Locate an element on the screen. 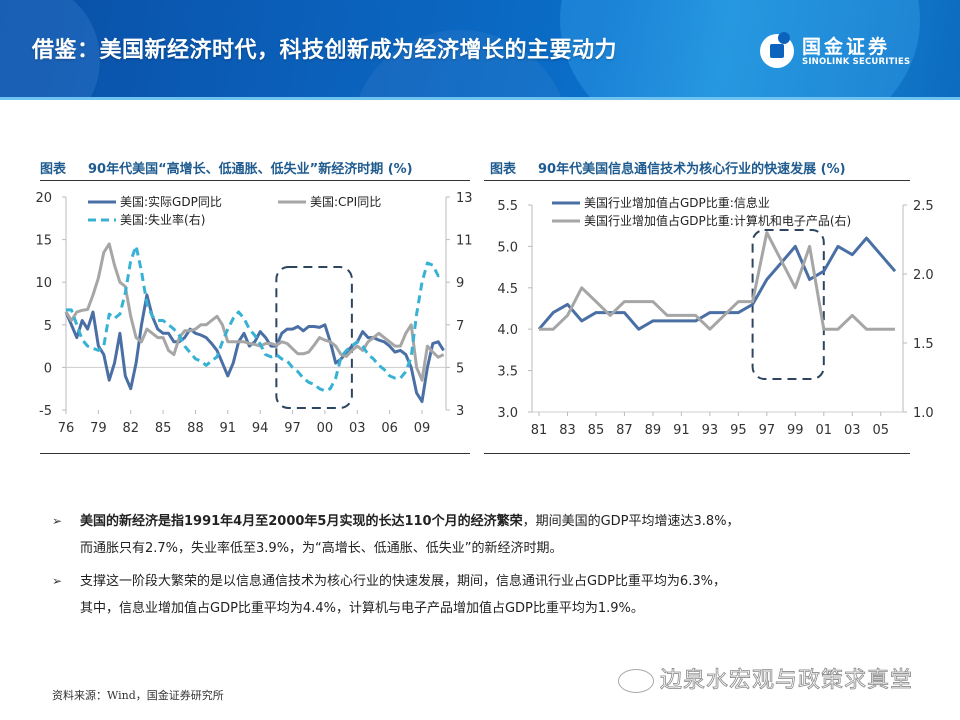 The width and height of the screenshot is (960, 720). chart-left-title: 图表 90年代美国“高增长、低通胀、低失业”新经济时期 (%) is located at coordinates (226, 167).